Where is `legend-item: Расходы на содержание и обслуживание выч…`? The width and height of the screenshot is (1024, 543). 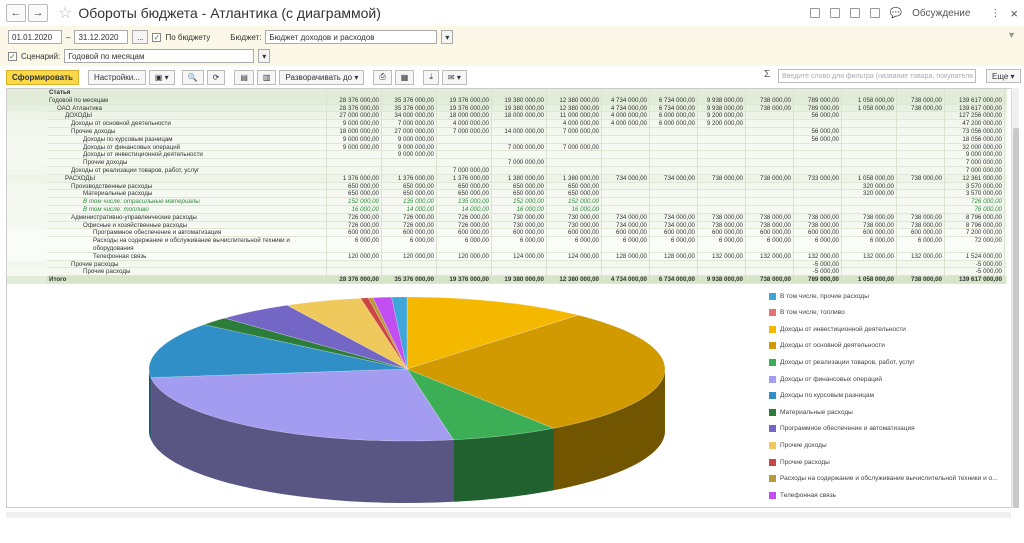 legend-item: Расходы на содержание и обслуживание выч… is located at coordinates (889, 479).